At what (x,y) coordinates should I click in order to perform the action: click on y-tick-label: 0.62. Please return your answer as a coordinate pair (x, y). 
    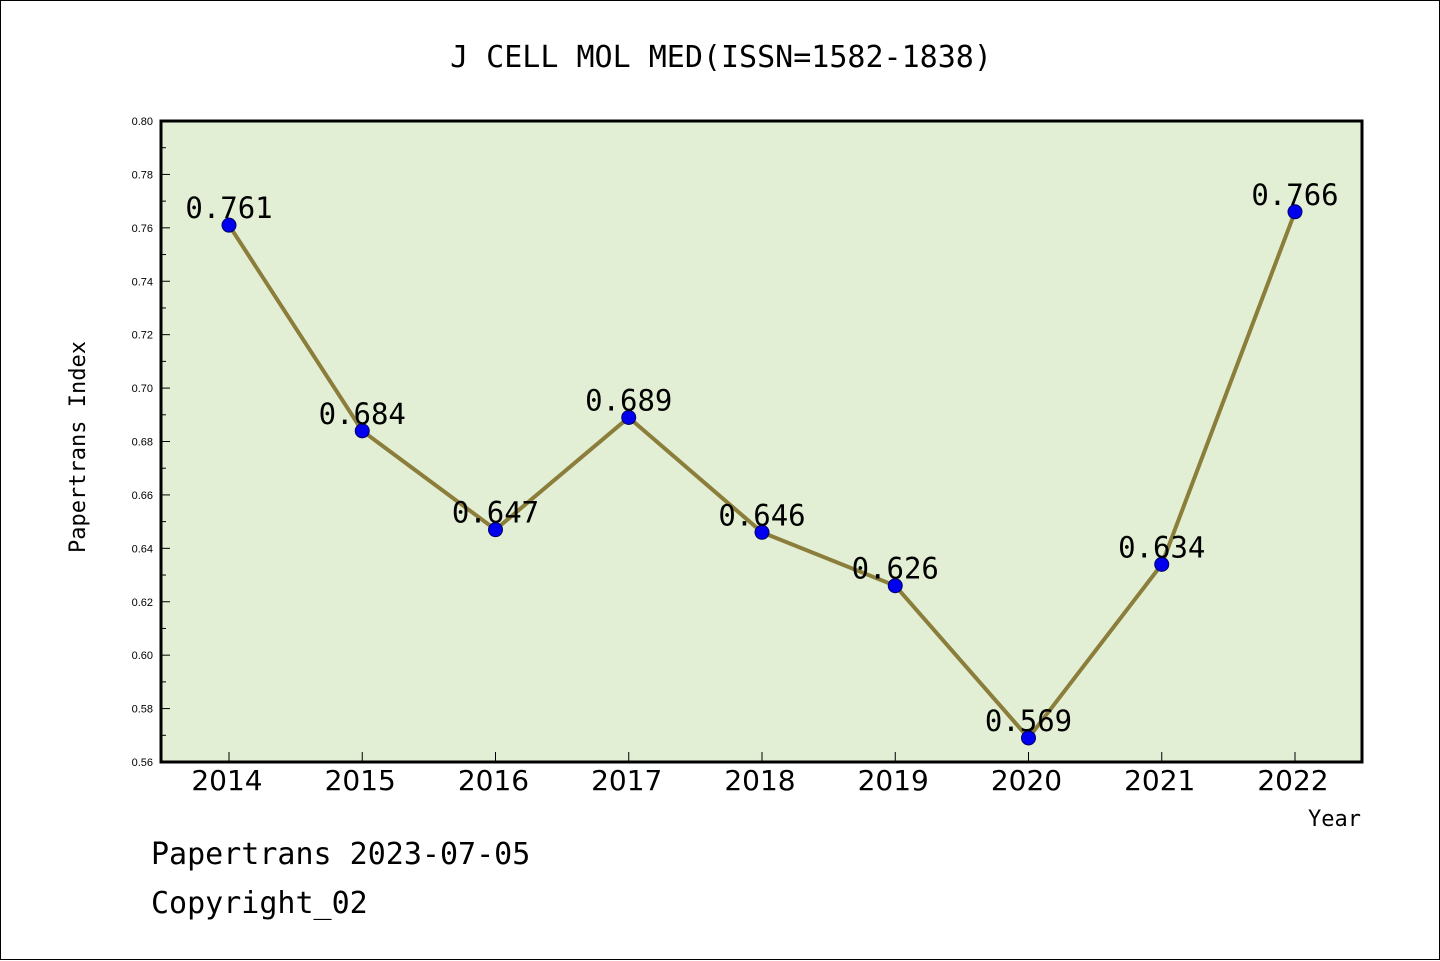
    Looking at the image, I should click on (142, 603).